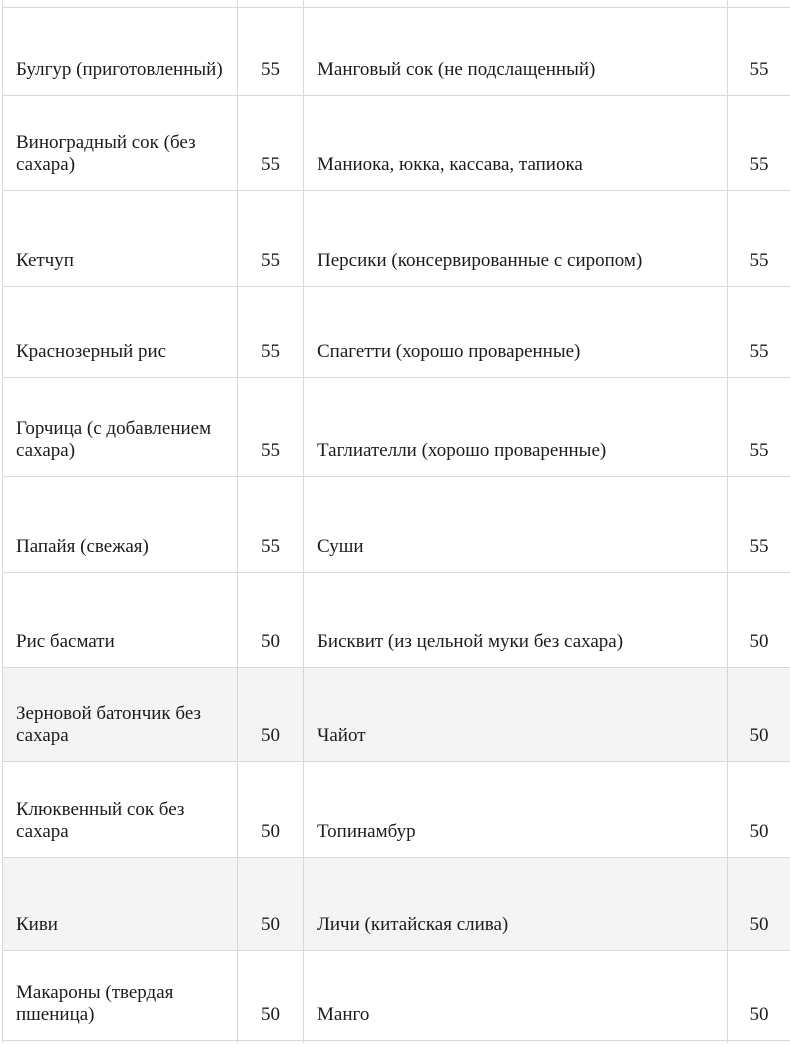 Image resolution: width=790 pixels, height=1045 pixels. I want to click on food-name-left: Папайя (свежая), so click(120, 524).